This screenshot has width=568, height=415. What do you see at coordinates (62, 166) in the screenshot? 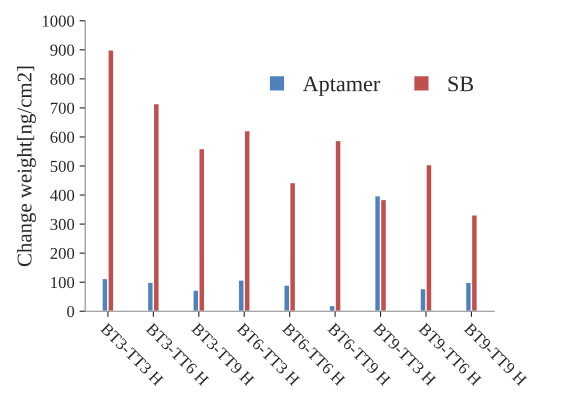
I see `y-tick-label: 500` at bounding box center [62, 166].